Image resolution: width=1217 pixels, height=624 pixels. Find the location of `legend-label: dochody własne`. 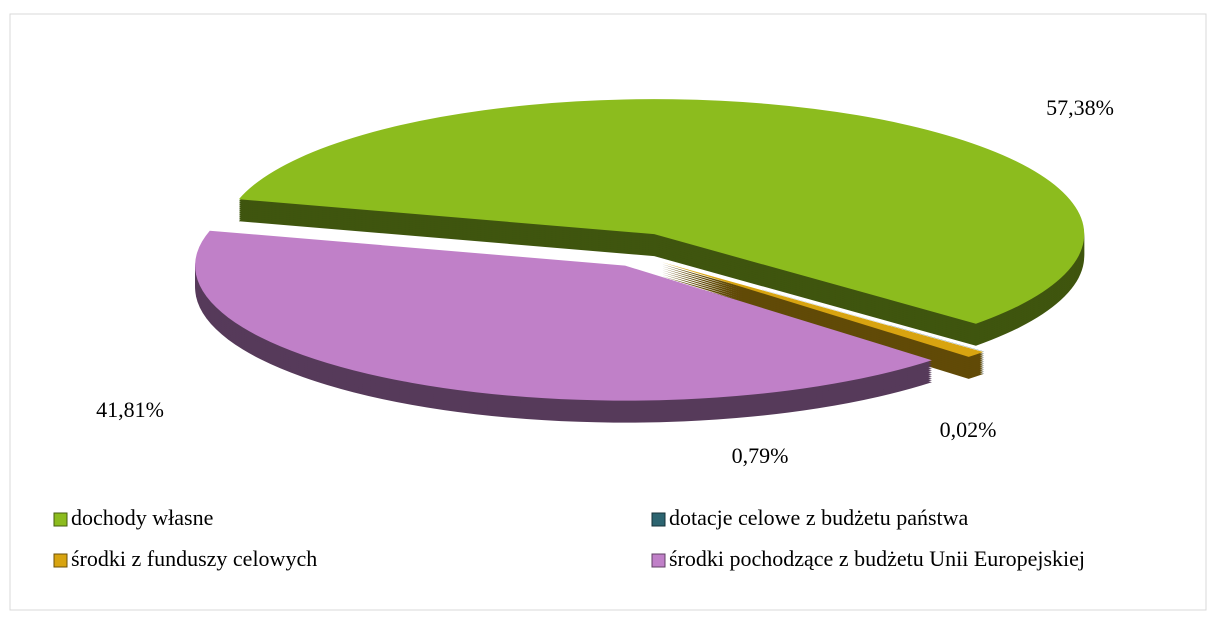

legend-label: dochody własne is located at coordinates (142, 517).